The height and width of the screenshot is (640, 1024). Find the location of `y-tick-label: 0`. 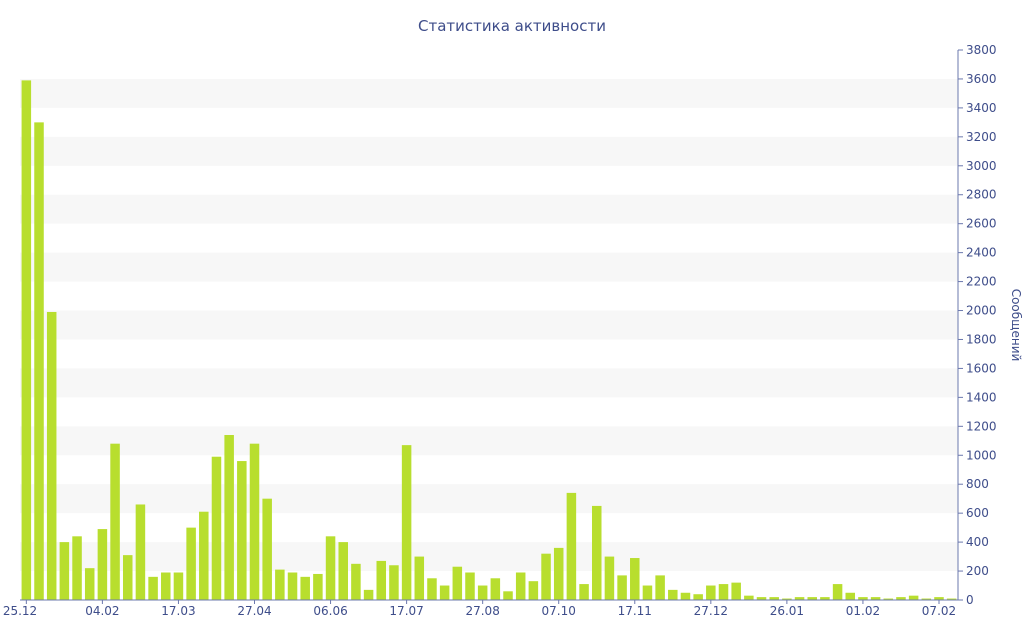

y-tick-label: 0 is located at coordinates (970, 600).